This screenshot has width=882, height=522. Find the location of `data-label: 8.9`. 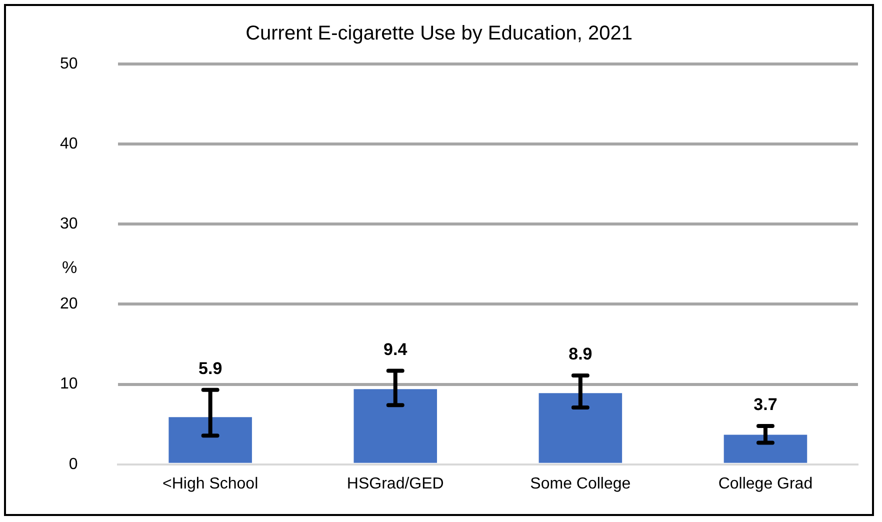

data-label: 8.9 is located at coordinates (580, 354).